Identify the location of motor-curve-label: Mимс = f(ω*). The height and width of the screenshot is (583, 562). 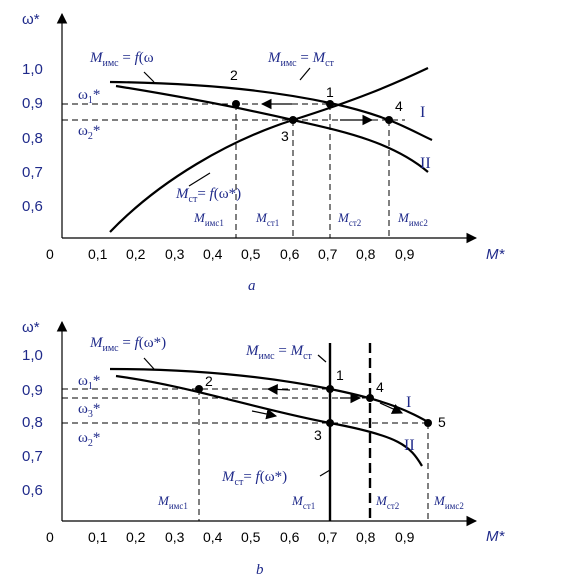
(127, 344).